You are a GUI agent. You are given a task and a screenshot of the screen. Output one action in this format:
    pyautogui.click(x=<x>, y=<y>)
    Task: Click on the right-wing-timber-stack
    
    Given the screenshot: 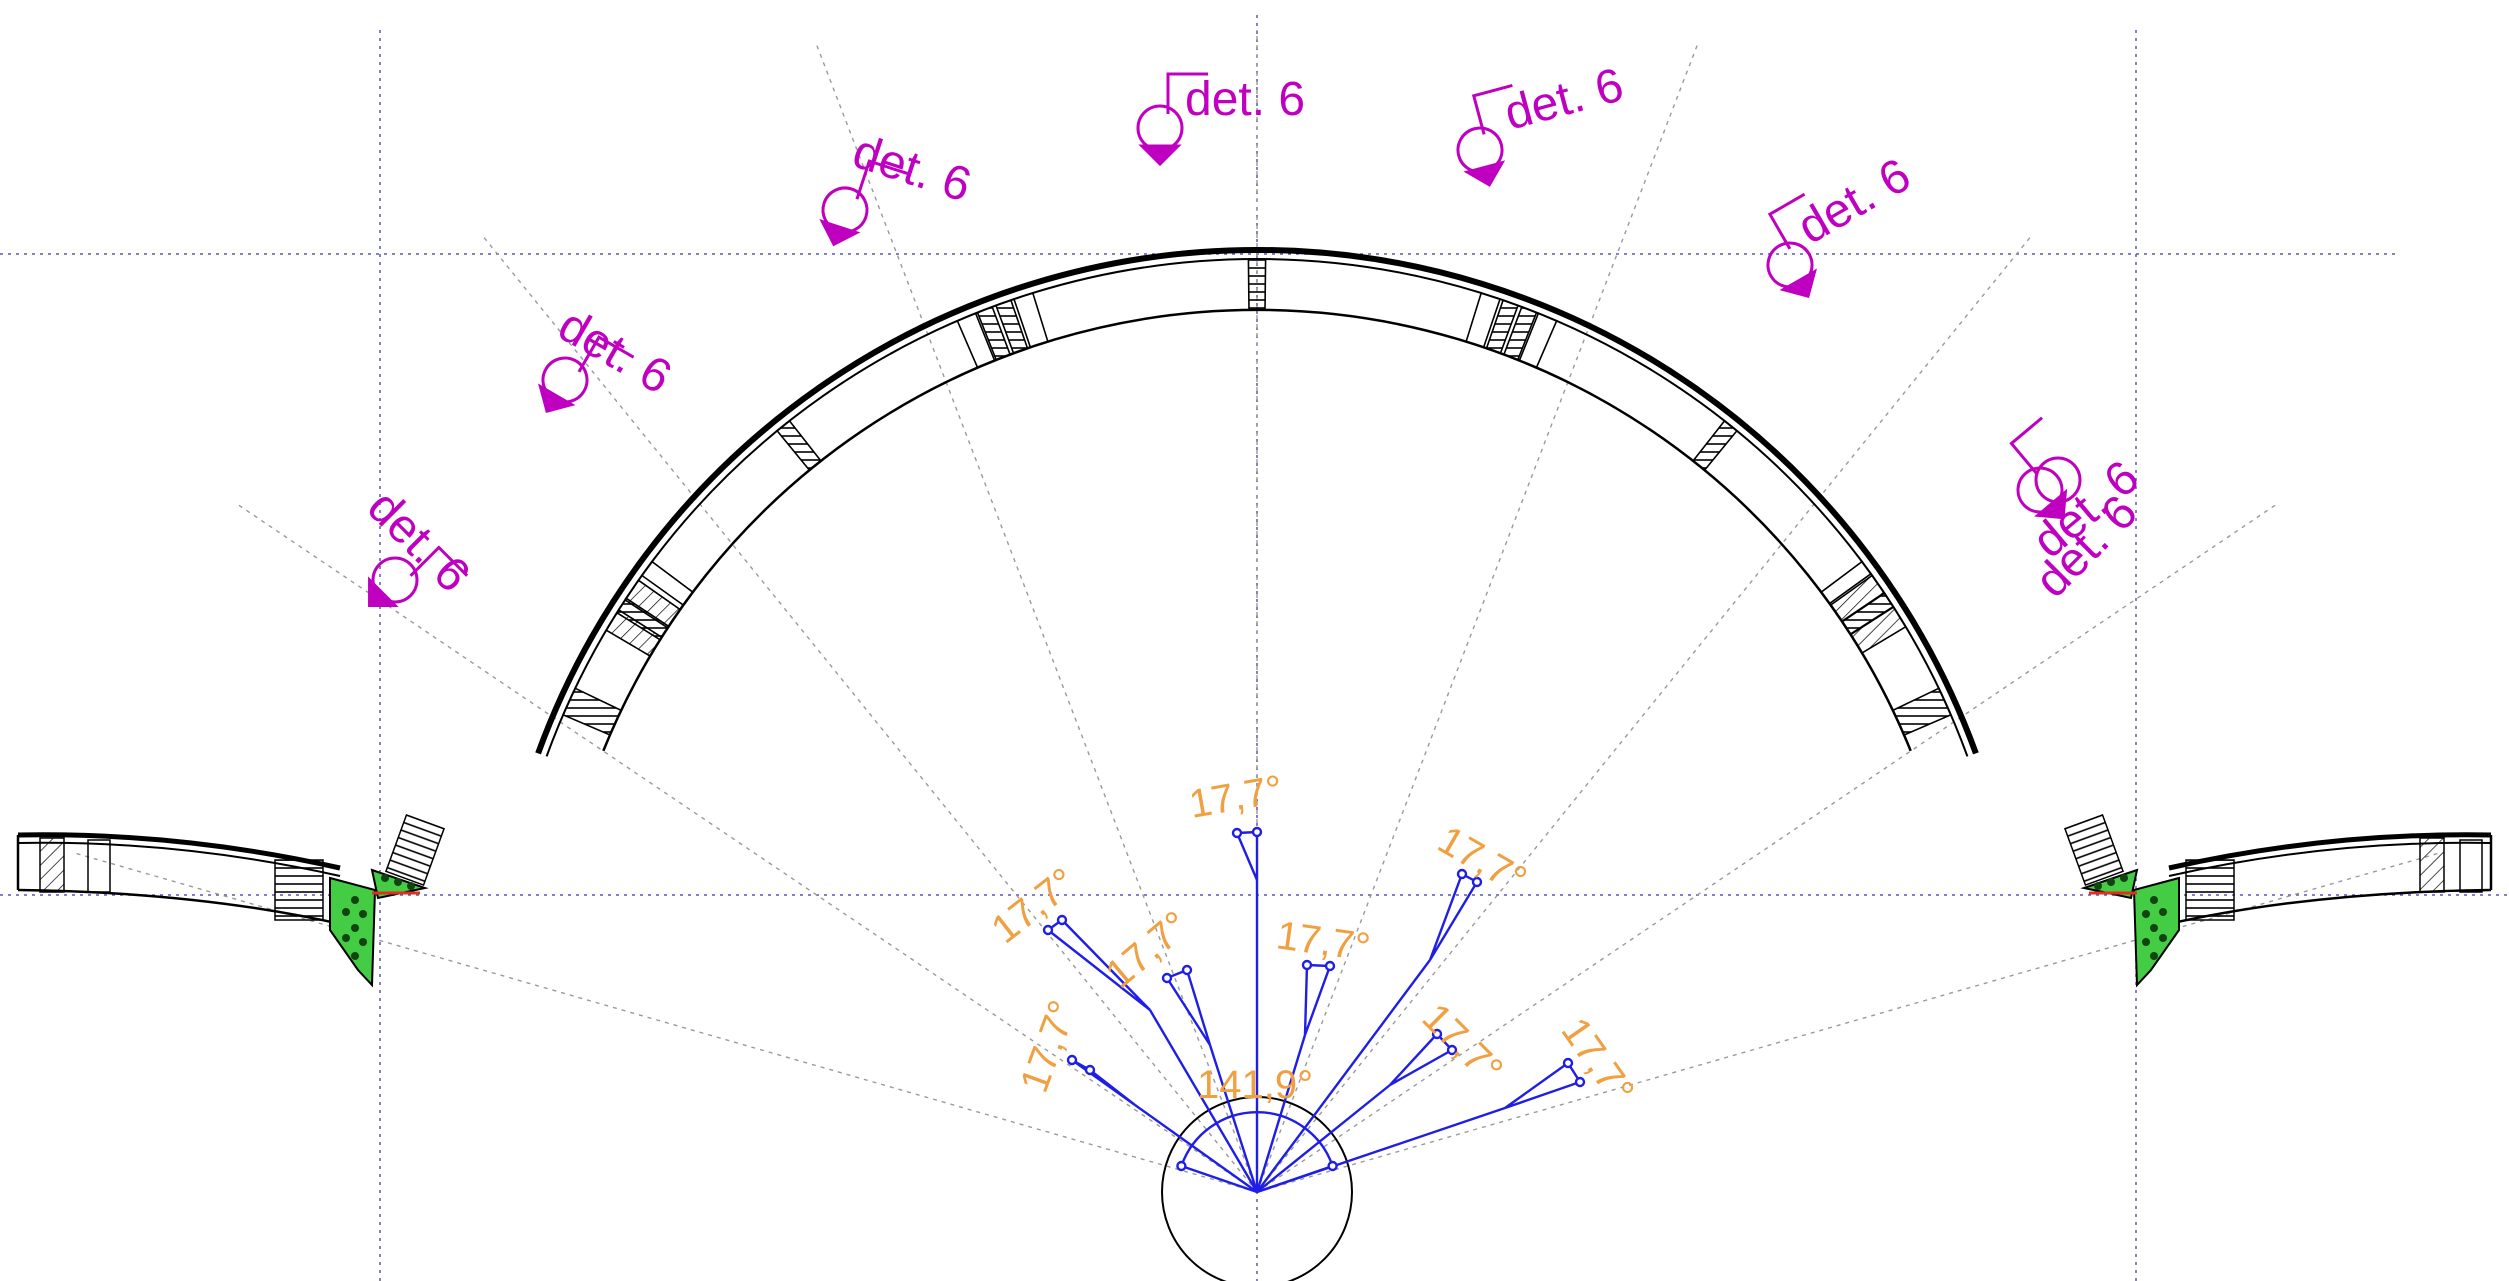 What is the action you would take?
    pyautogui.click(x=2210, y=890)
    